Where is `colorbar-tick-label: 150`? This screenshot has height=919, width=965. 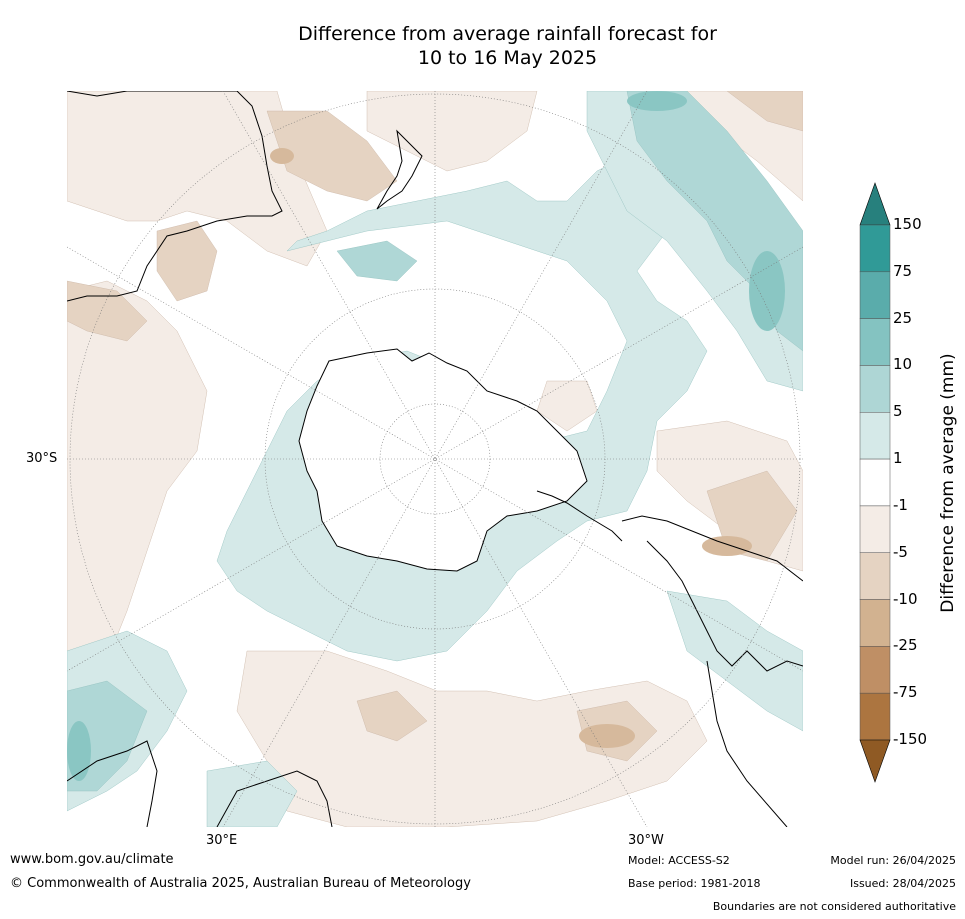
colorbar-tick-label: 150 is located at coordinates (907, 224).